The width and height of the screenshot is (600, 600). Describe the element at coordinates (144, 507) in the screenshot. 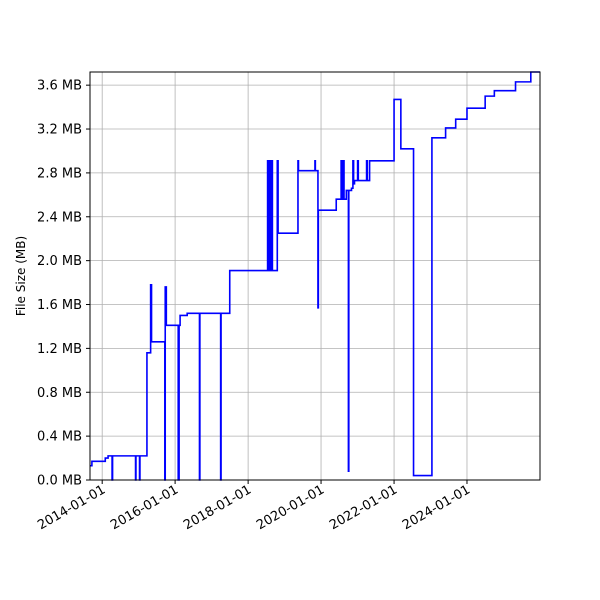

I see `x-tick-label: 2016-01-01` at that location.